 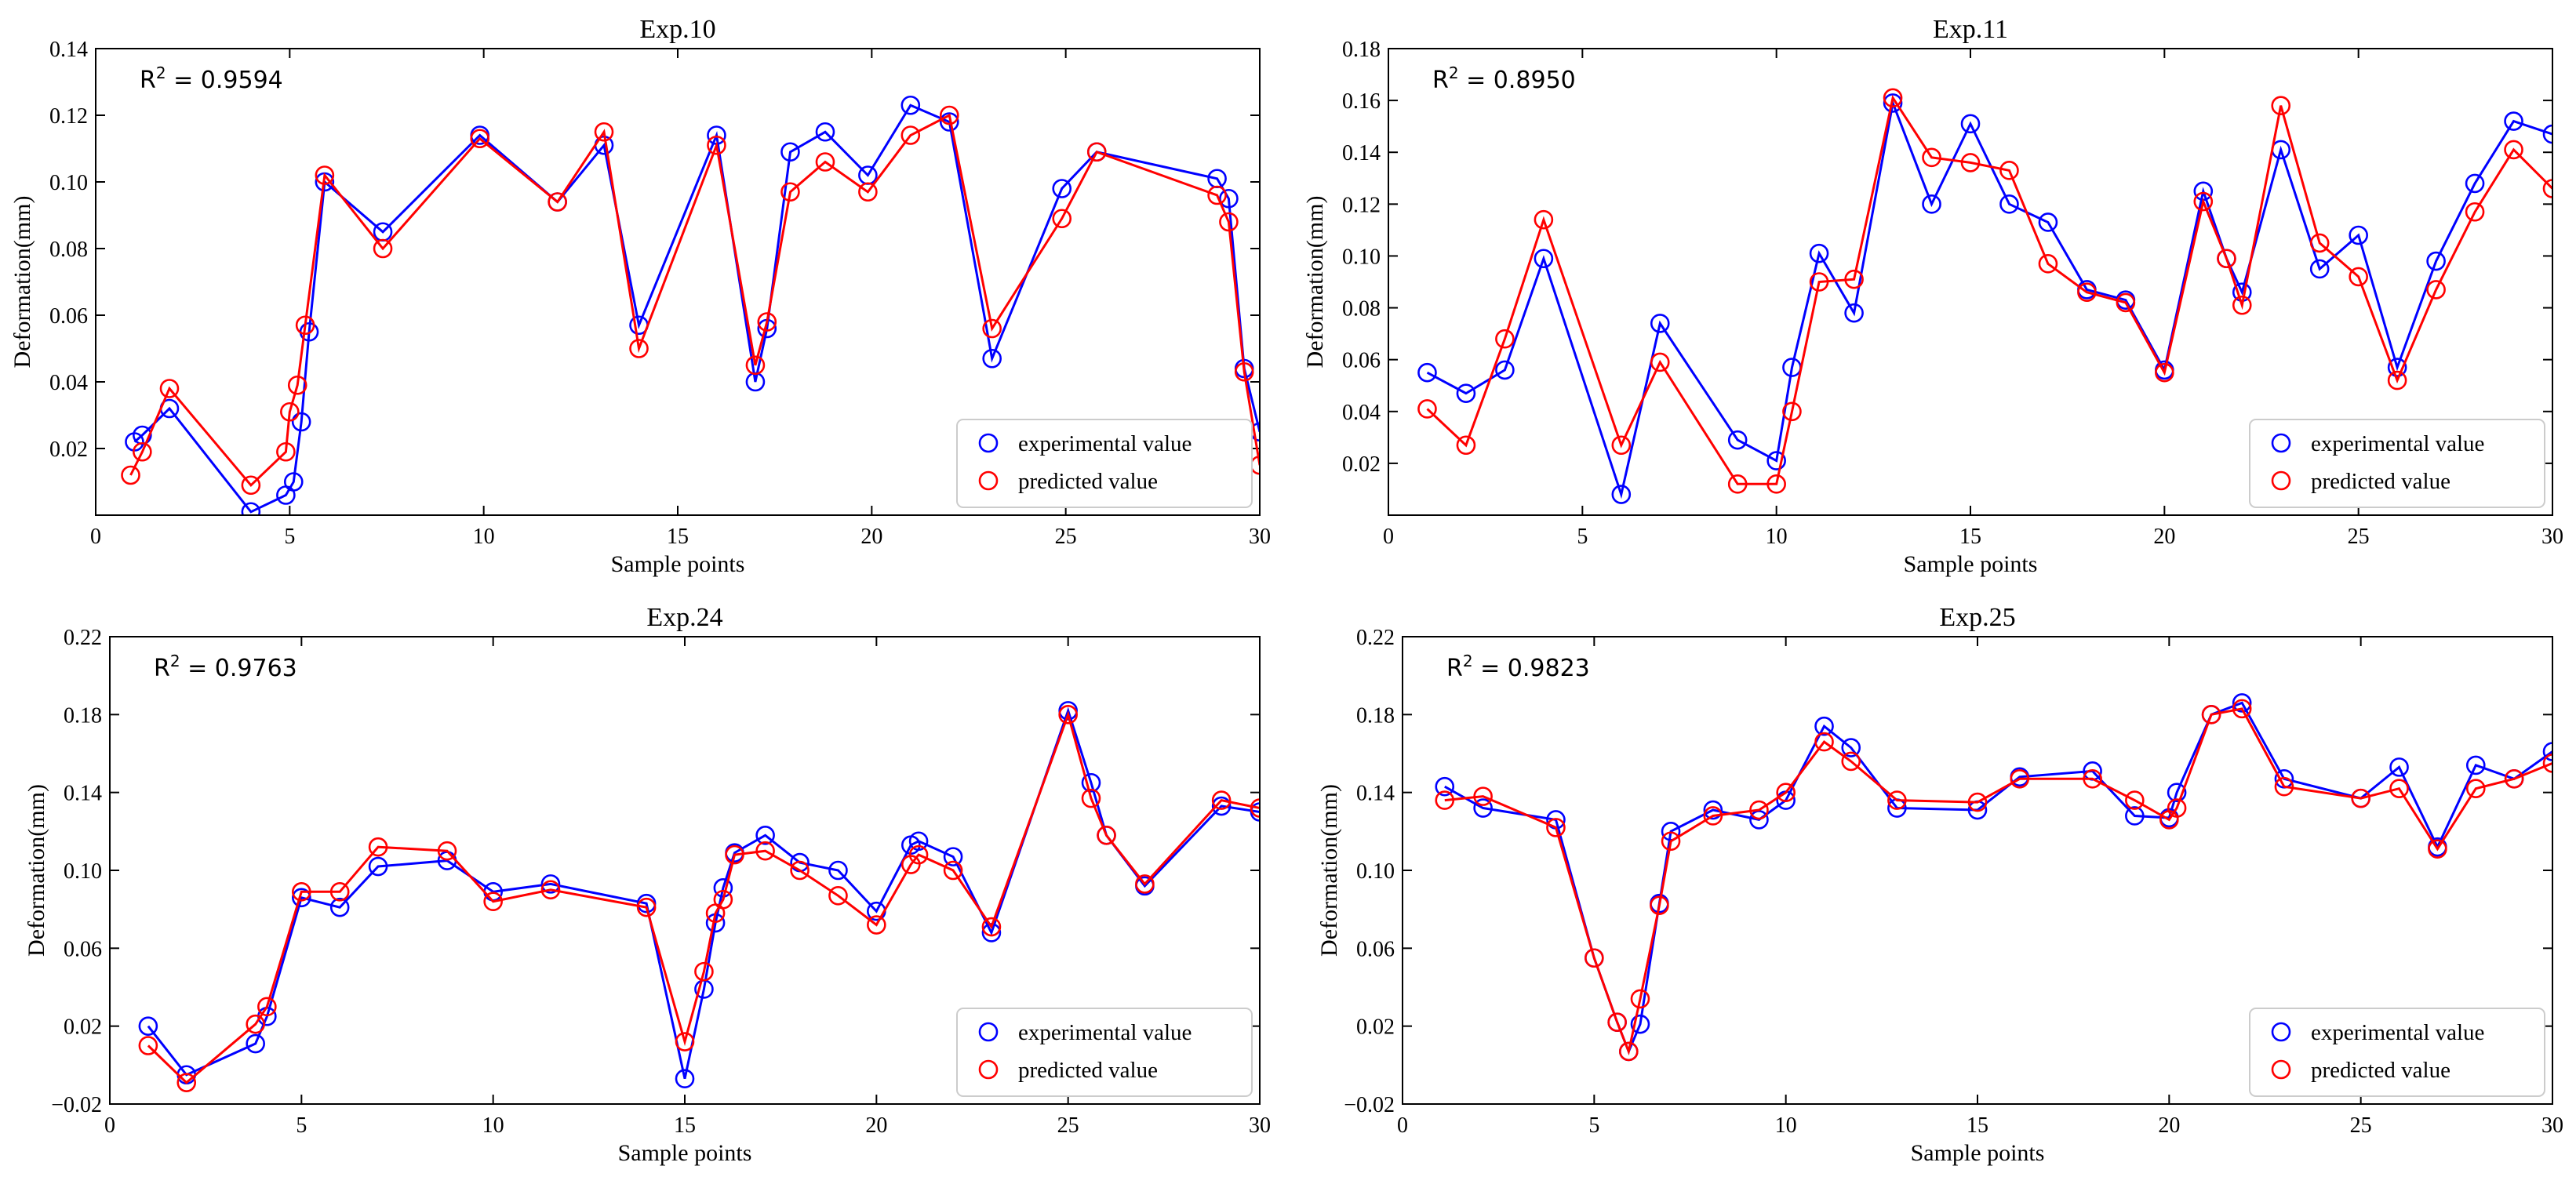 What do you see at coordinates (1375, 638) in the screenshot?
I see `y-tick-label: 0.22` at bounding box center [1375, 638].